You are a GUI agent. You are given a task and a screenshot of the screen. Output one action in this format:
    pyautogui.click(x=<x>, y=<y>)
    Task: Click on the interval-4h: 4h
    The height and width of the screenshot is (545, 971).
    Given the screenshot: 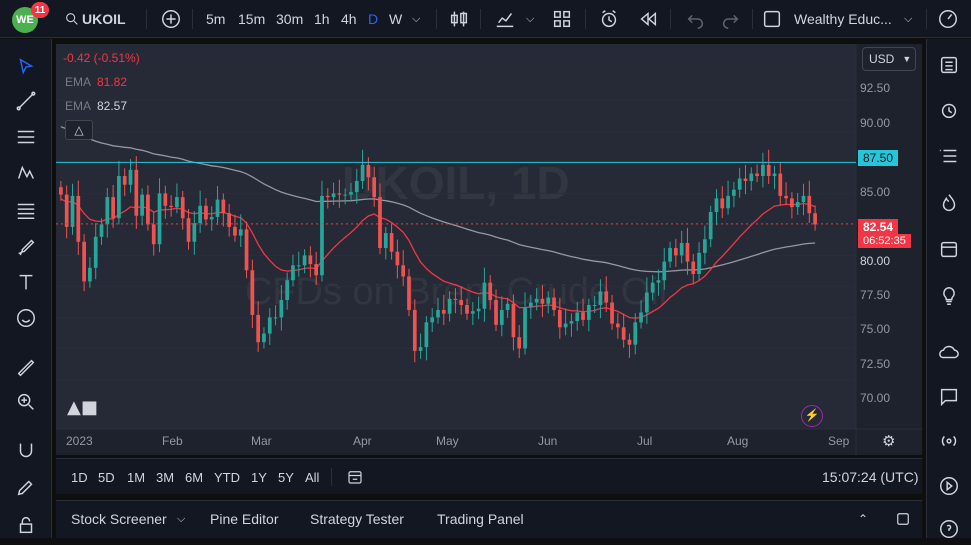 What is the action you would take?
    pyautogui.click(x=349, y=19)
    